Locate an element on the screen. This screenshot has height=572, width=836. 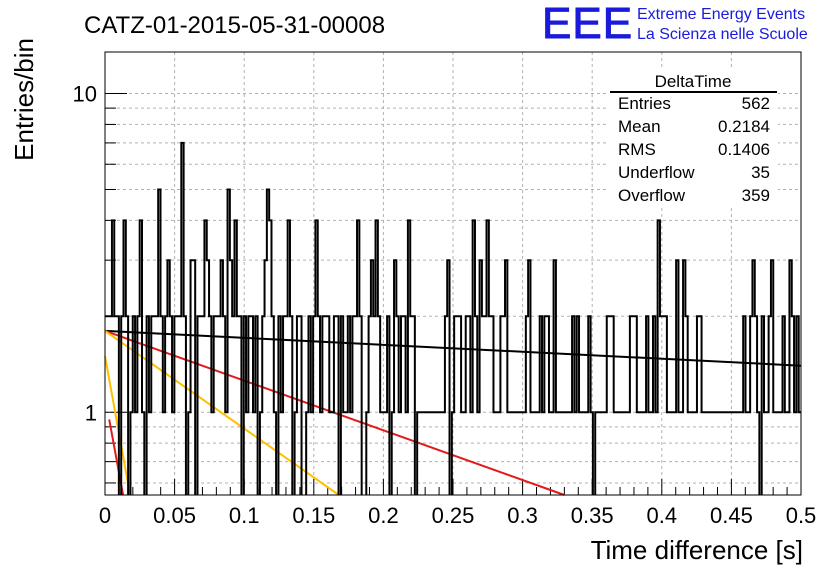
stats-row-label: Overflow is located at coordinates (652, 195).